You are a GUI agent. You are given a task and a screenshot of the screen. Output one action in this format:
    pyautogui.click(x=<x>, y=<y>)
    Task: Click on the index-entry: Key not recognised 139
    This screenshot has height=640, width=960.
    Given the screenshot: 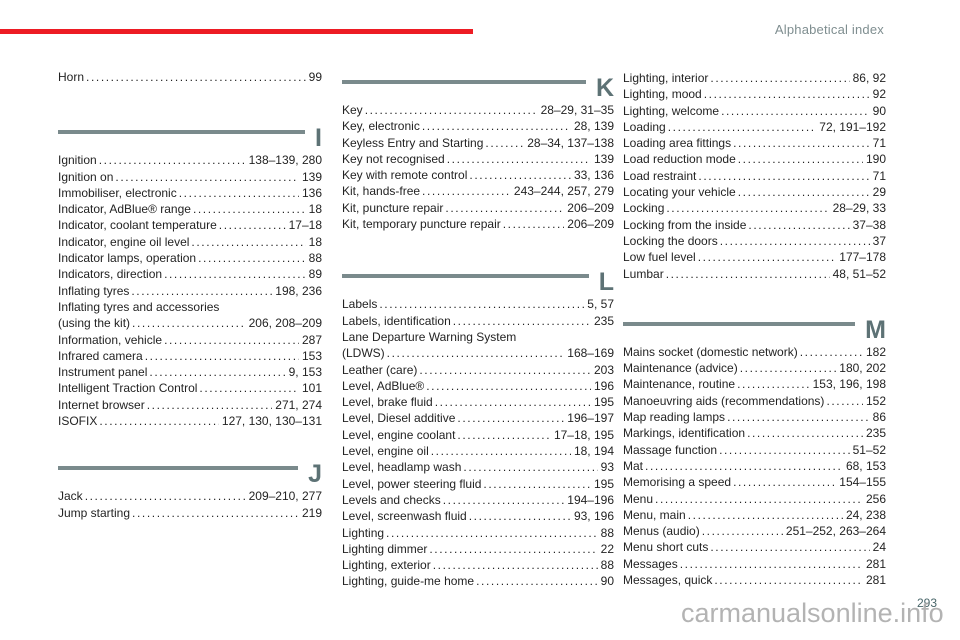 What is the action you would take?
    pyautogui.click(x=478, y=159)
    